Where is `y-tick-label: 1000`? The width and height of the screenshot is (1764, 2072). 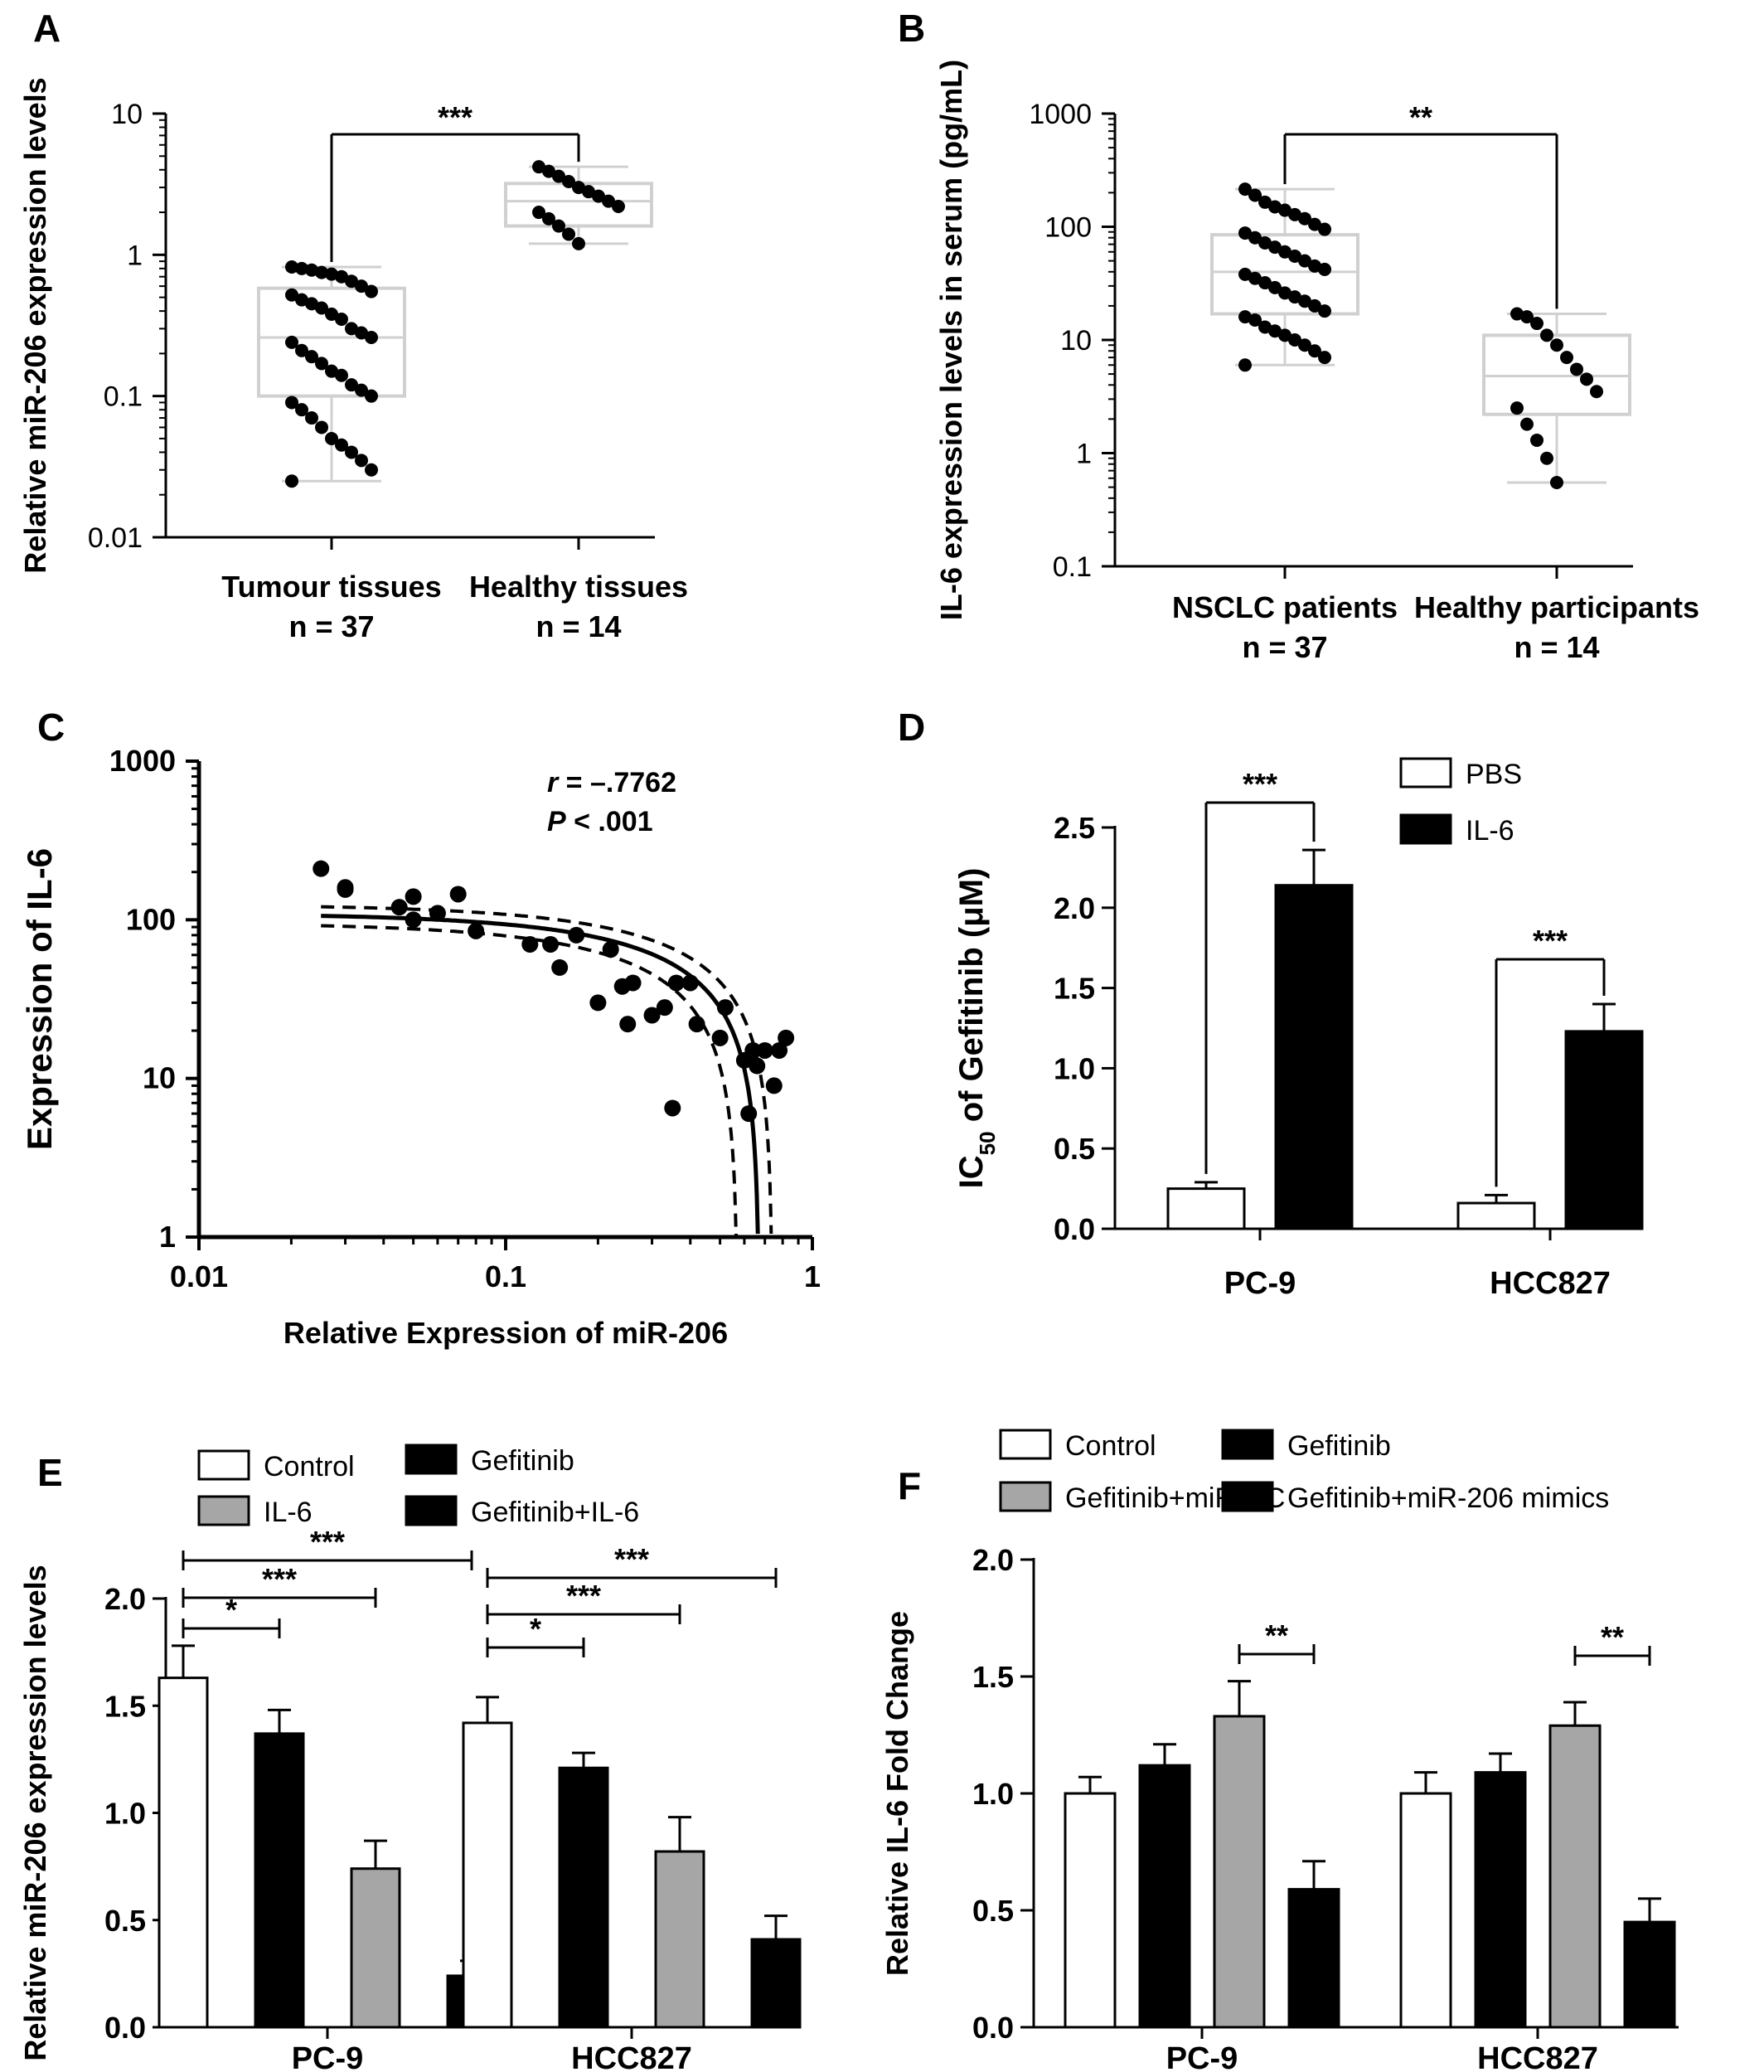
y-tick-label: 1000 is located at coordinates (142, 761).